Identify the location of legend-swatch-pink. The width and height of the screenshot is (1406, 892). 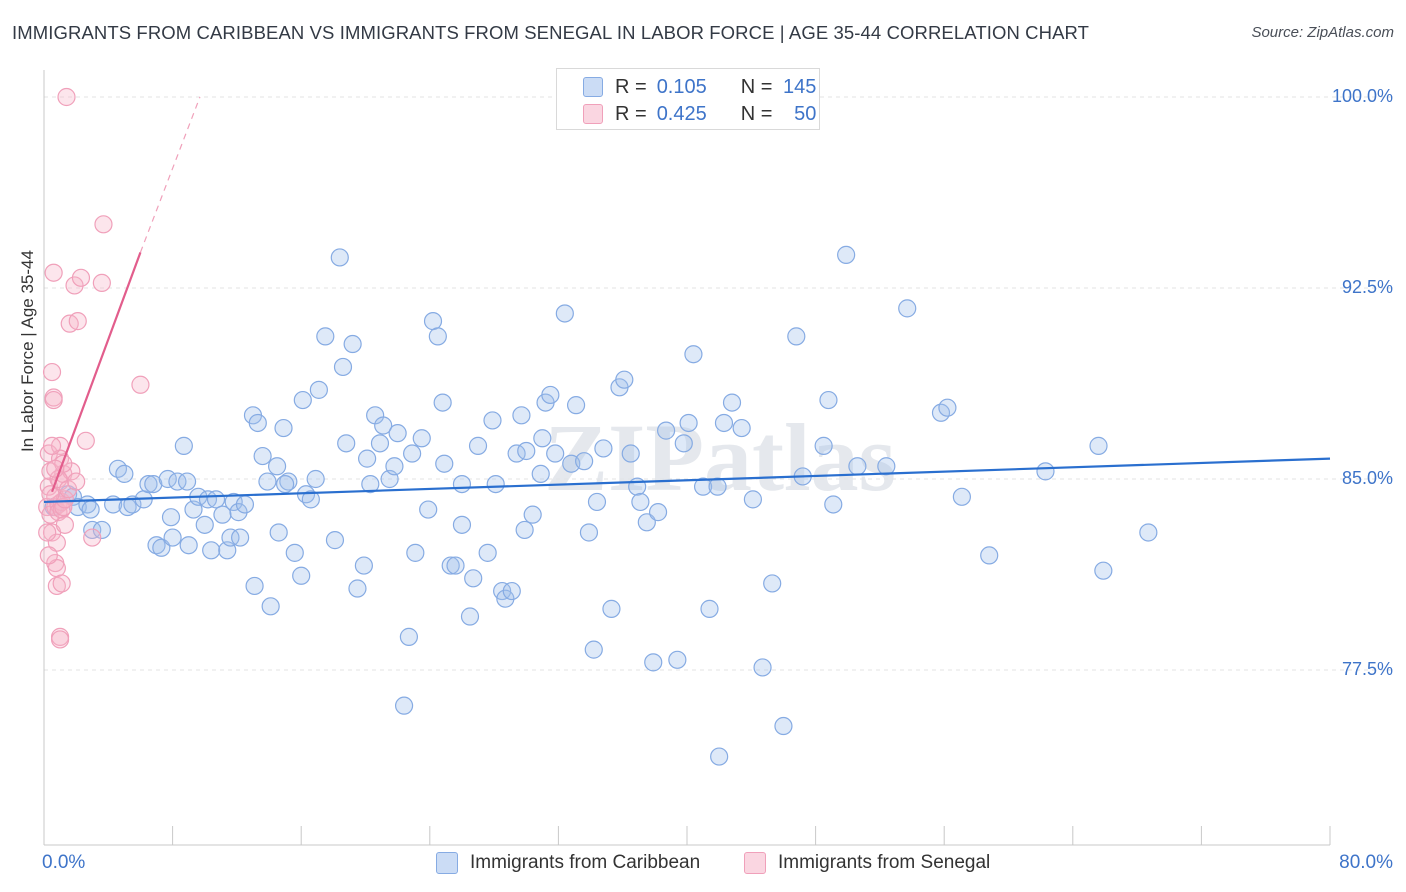
(593, 114).